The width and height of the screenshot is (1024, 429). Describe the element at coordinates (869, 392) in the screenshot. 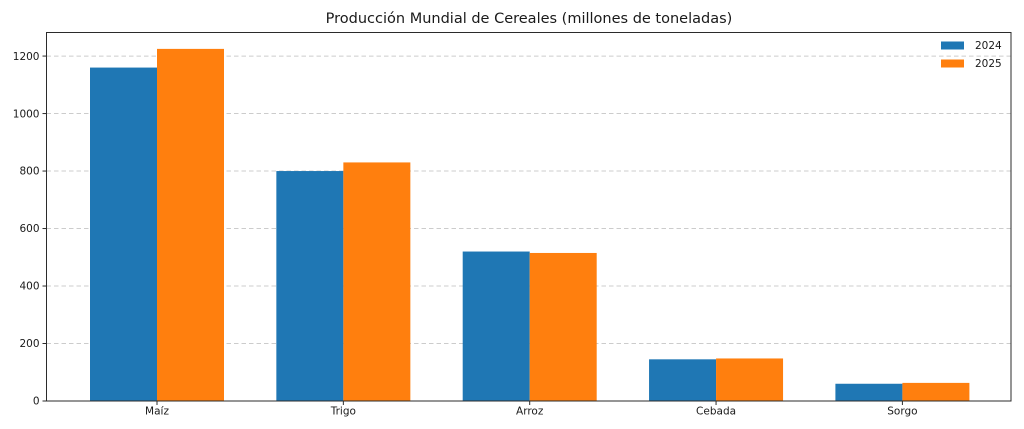

I see `bar-sorgo-2024` at that location.